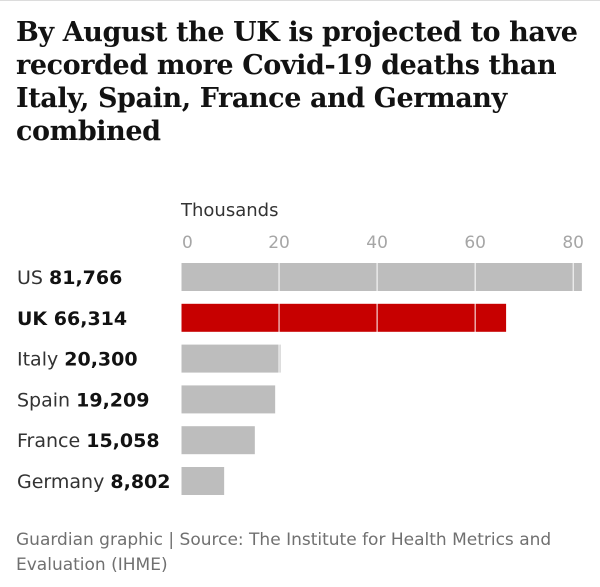 The width and height of the screenshot is (600, 587). Describe the element at coordinates (229, 210) in the screenshot. I see `x-unit-label: Thousands` at that location.